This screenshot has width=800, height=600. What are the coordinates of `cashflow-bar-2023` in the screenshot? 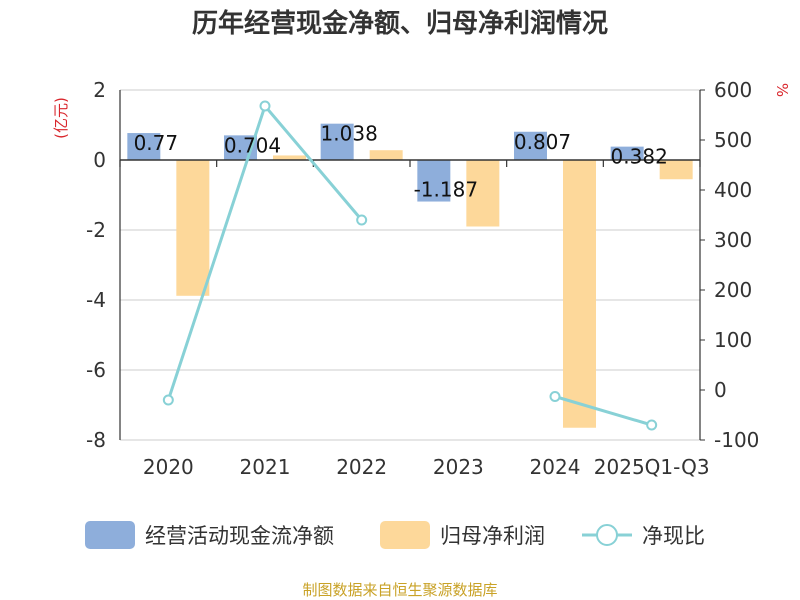 It's located at (434, 181).